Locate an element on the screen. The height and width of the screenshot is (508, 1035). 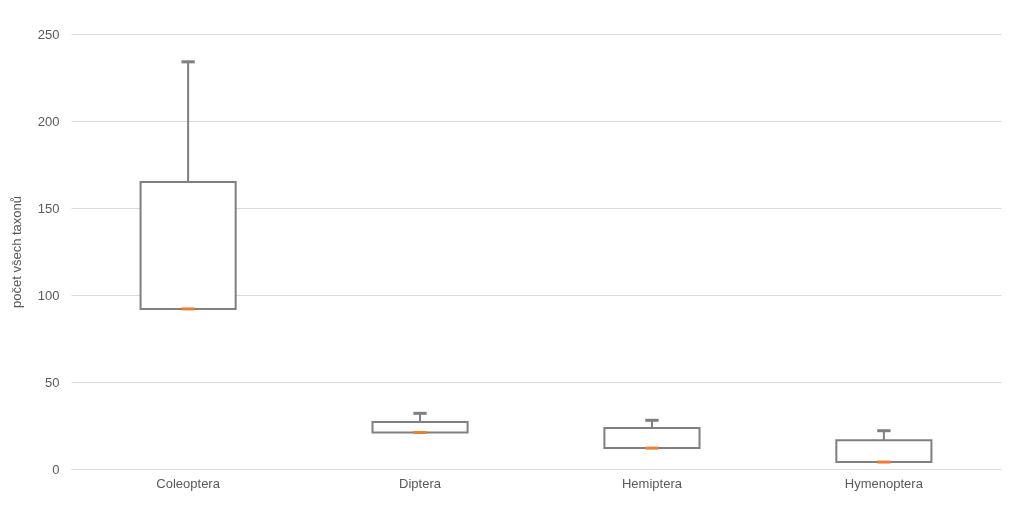
x-tick-label: Hemiptera is located at coordinates (652, 483).